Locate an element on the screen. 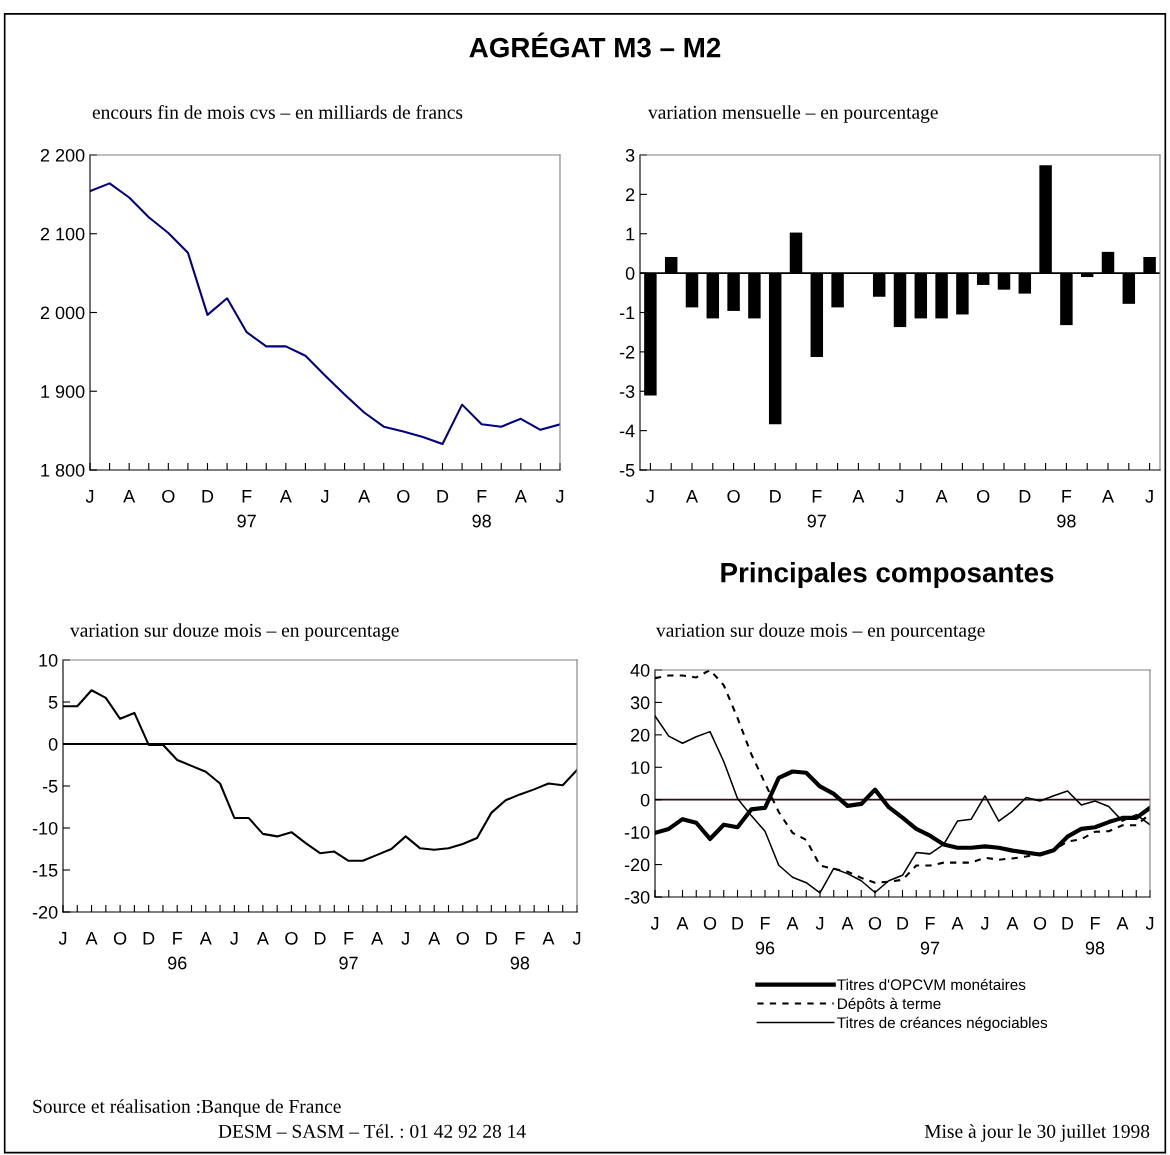 This screenshot has height=1155, width=1170. legend-label: Dépôts à terme is located at coordinates (889, 1005).